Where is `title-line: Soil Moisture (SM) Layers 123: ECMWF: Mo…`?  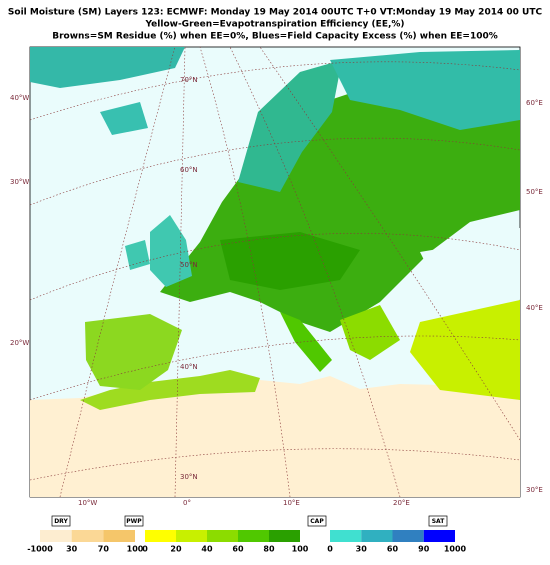 title-line: Soil Moisture (SM) Layers 123: ECMWF: Mo… is located at coordinates (275, 13).